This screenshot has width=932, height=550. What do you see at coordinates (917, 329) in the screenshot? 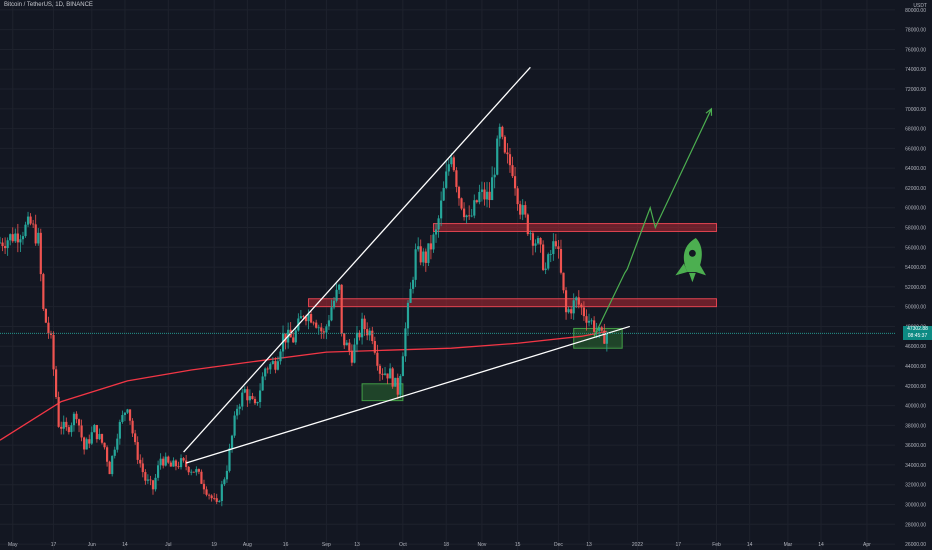
I see `last-price-value: 47302.88` at bounding box center [917, 329].